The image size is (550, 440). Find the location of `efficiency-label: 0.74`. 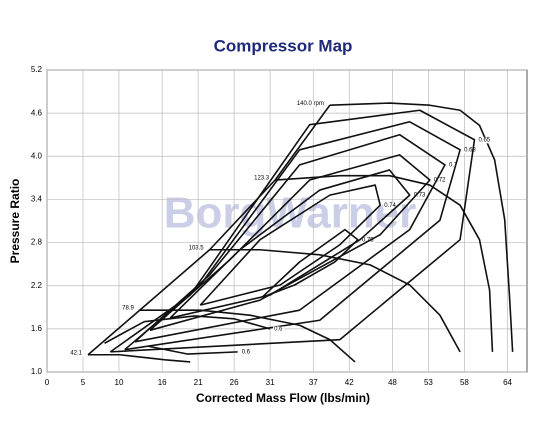

efficiency-label: 0.74 is located at coordinates (390, 206).